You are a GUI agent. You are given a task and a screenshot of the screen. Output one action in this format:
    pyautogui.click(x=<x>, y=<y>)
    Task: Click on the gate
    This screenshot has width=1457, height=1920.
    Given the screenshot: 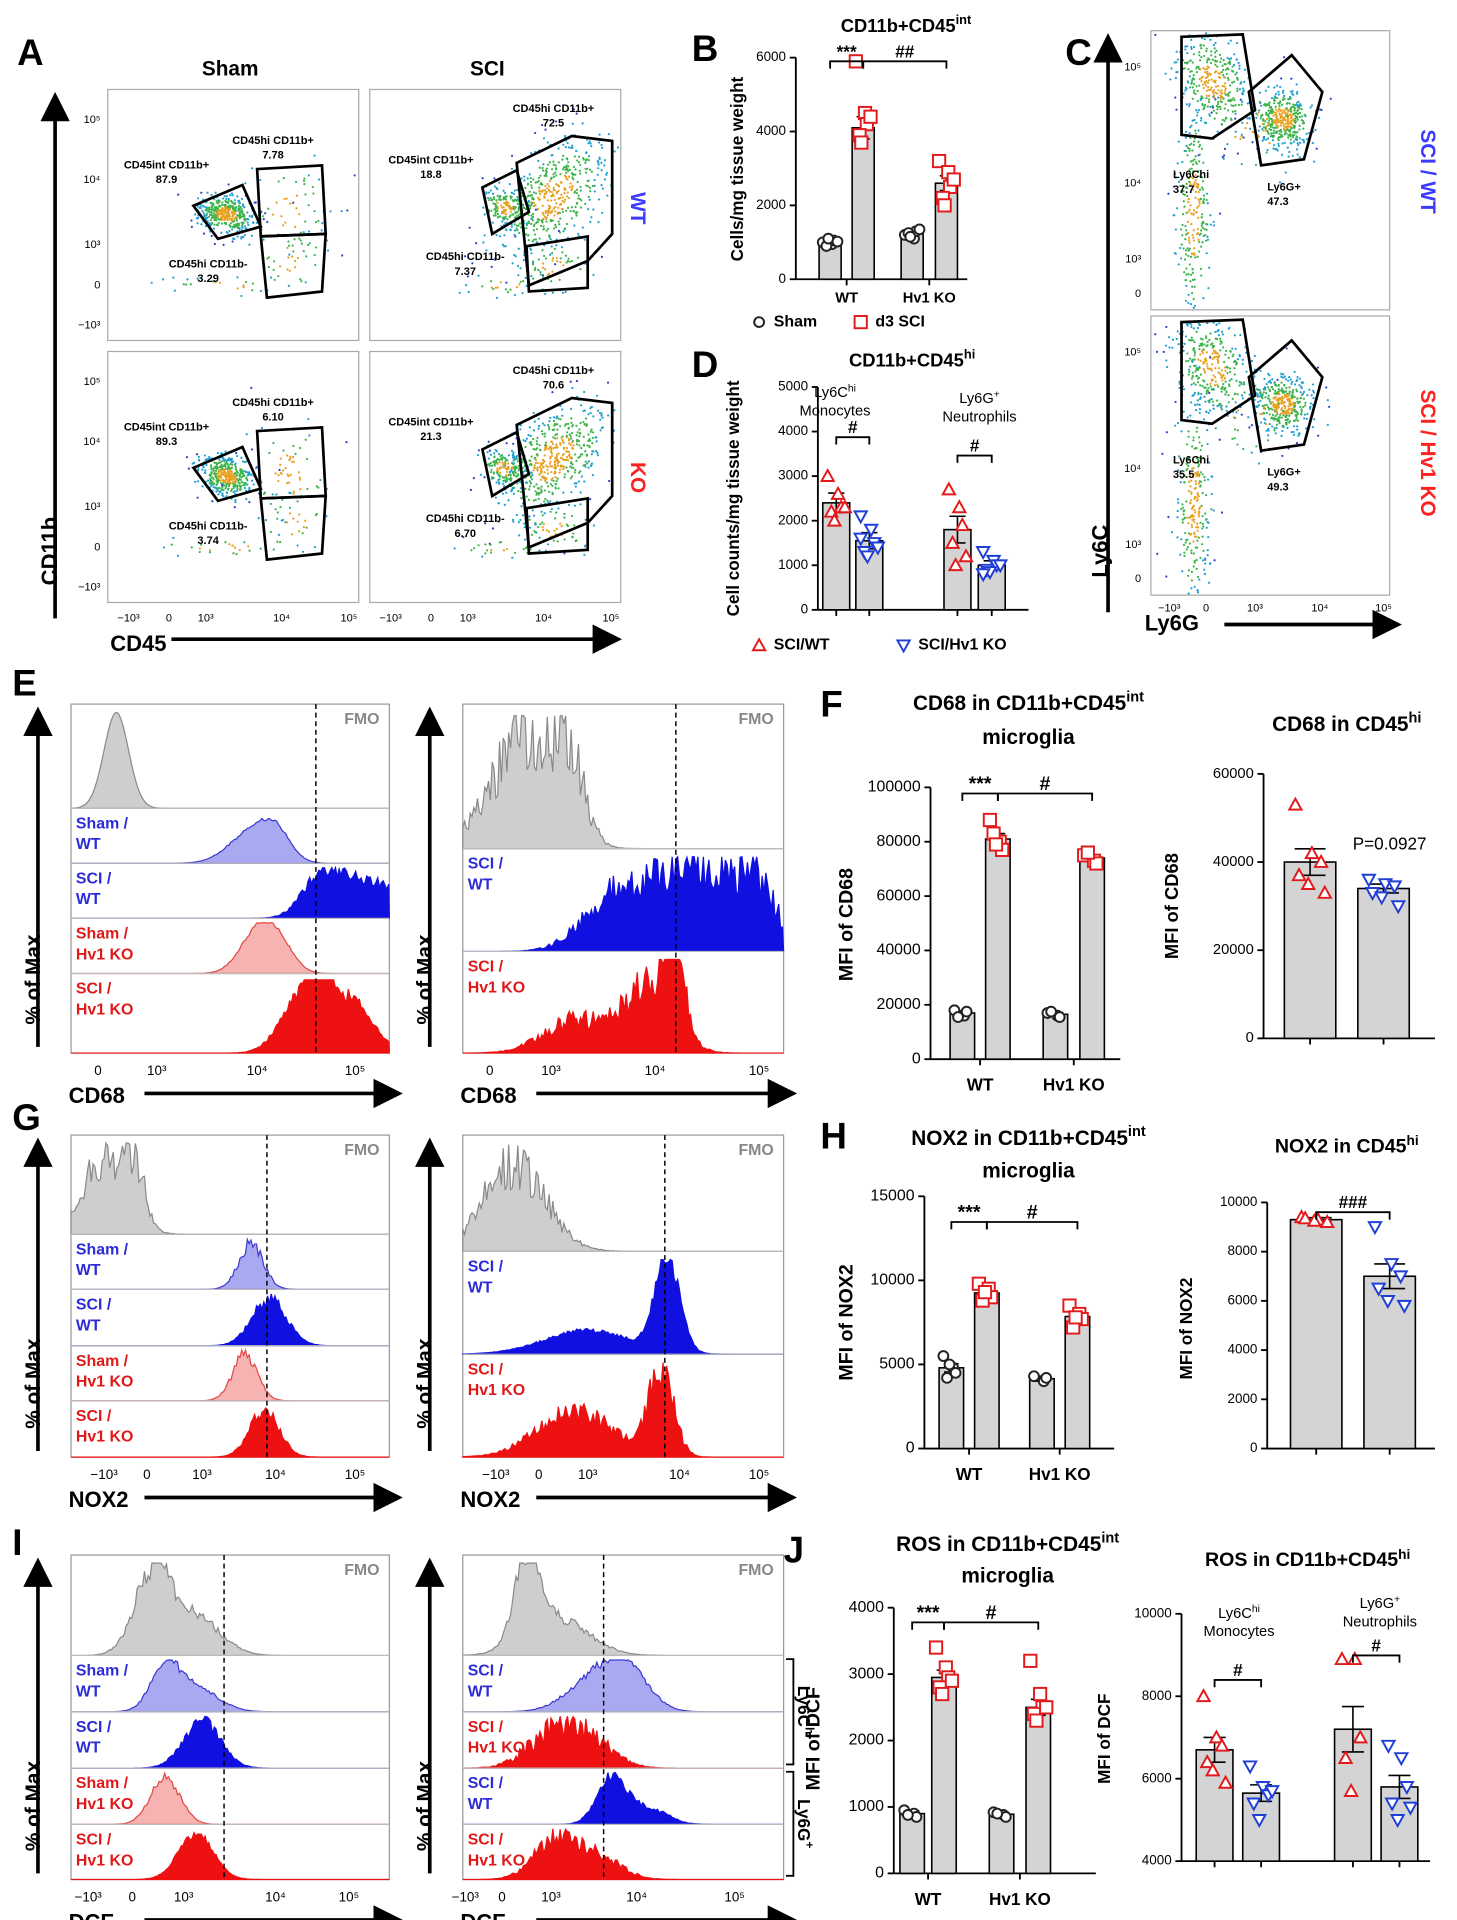 What is the action you would take?
    pyautogui.click(x=1218, y=372)
    